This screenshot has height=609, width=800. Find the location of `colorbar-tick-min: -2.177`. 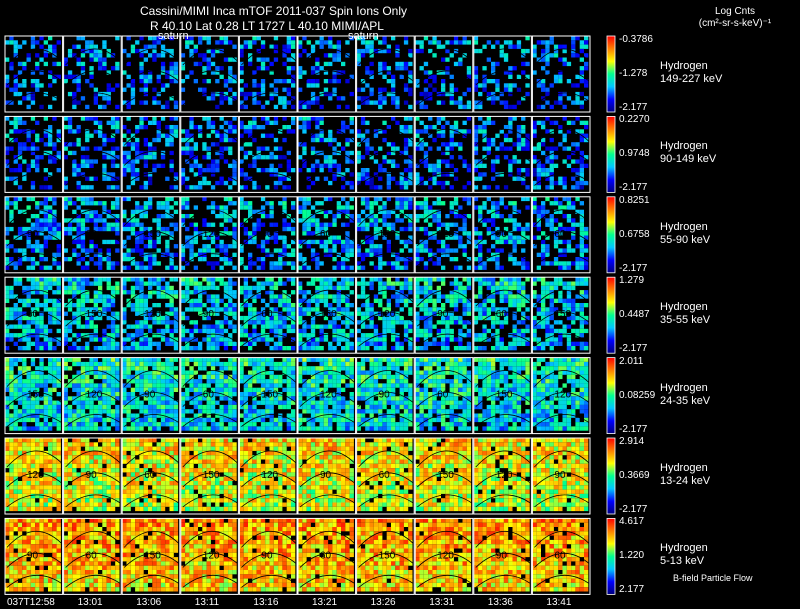

colorbar-tick-min: -2.177 is located at coordinates (633, 188).